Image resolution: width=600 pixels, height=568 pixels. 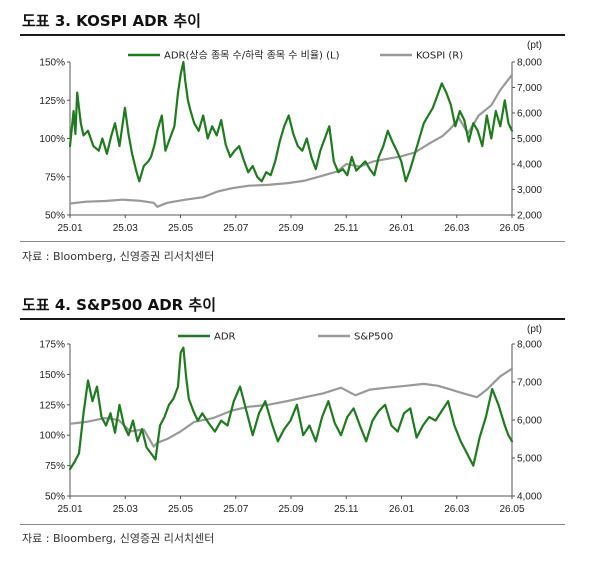 I want to click on legend-label-0: ADR(상승 종목 수/하락 종목 수 비율) (L), so click(x=252, y=55).